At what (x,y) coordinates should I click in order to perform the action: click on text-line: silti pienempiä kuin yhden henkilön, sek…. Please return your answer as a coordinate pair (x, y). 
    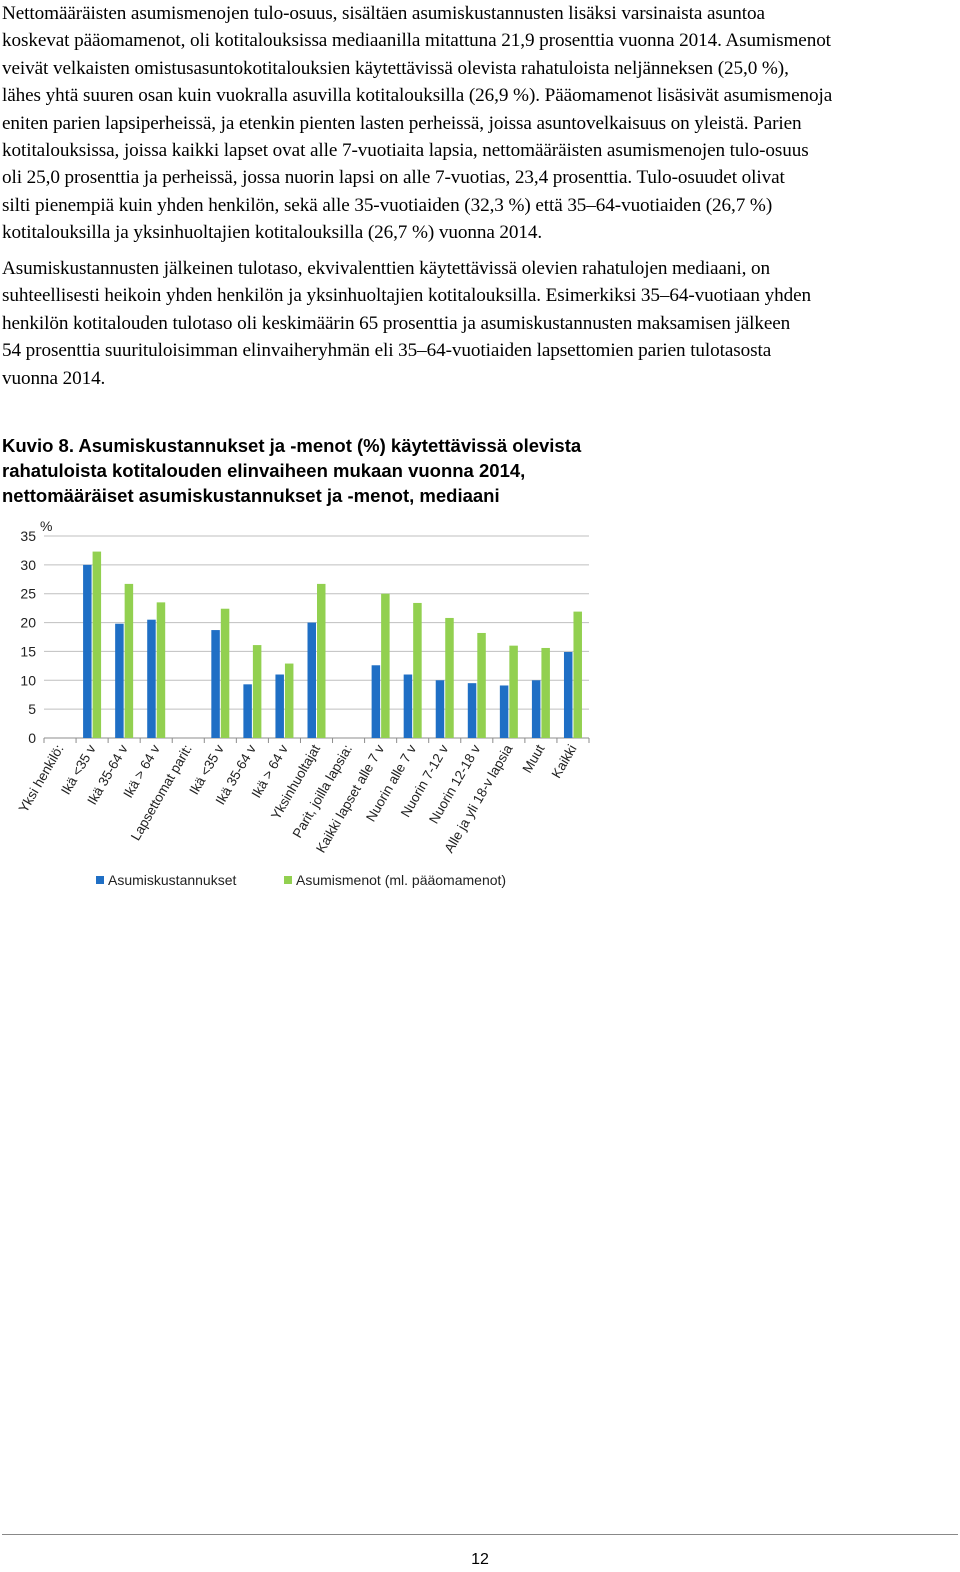
    Looking at the image, I should click on (387, 205).